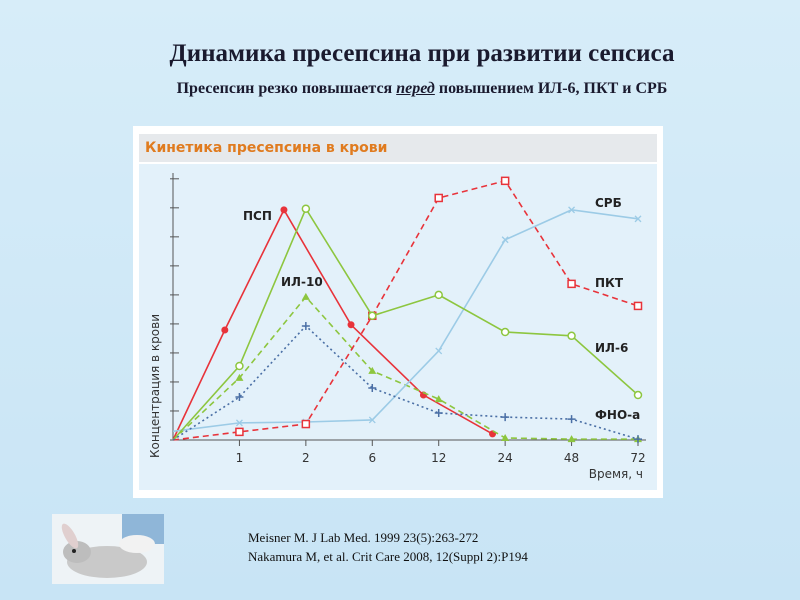 This screenshot has height=600, width=800. I want to click on slide-title: Динамика пресепсина при развитии сепсиса, so click(422, 53).